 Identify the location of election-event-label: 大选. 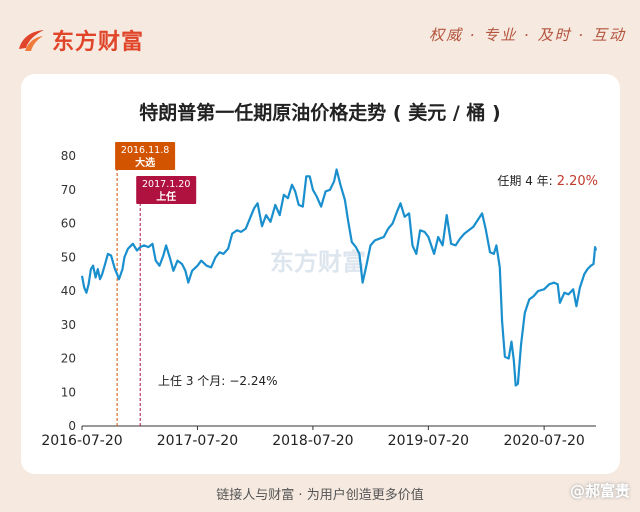
(145, 162).